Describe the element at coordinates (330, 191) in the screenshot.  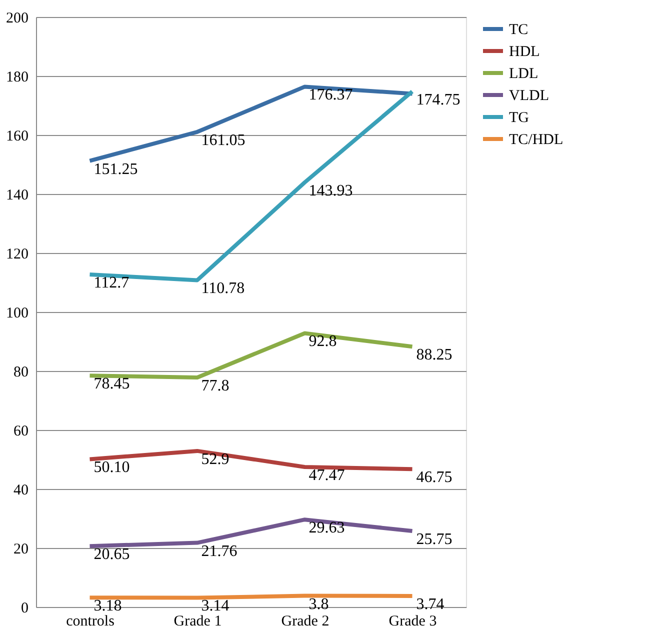
I see `data-label: 143.93` at that location.